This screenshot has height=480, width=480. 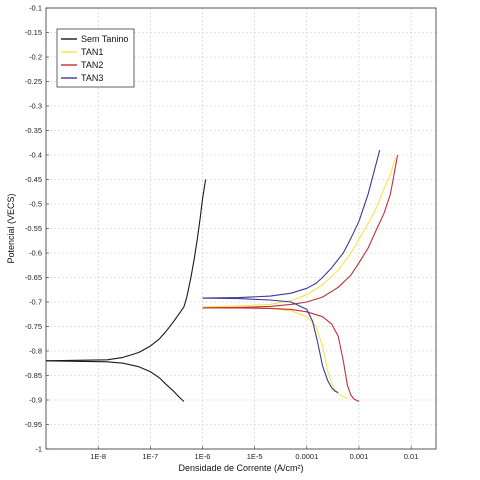 What do you see at coordinates (33, 375) in the screenshot?
I see `y-tick-label: -0.85` at bounding box center [33, 375].